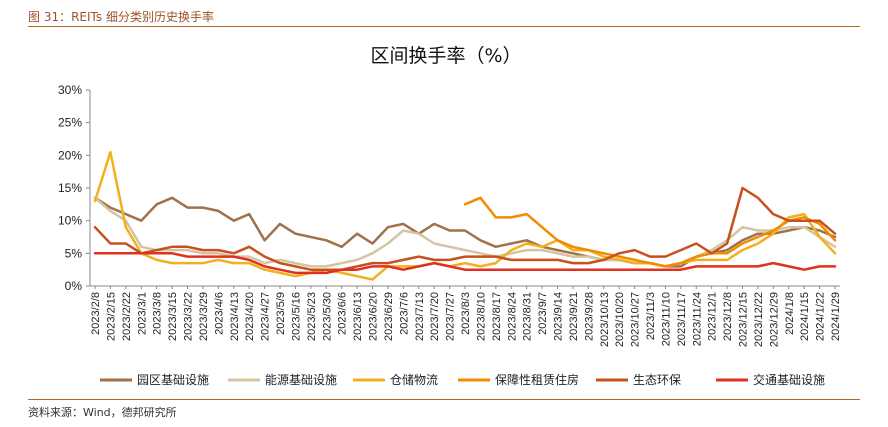  Describe the element at coordinates (327, 316) in the screenshot. I see `x-tick-label: 2023/5/30` at that location.